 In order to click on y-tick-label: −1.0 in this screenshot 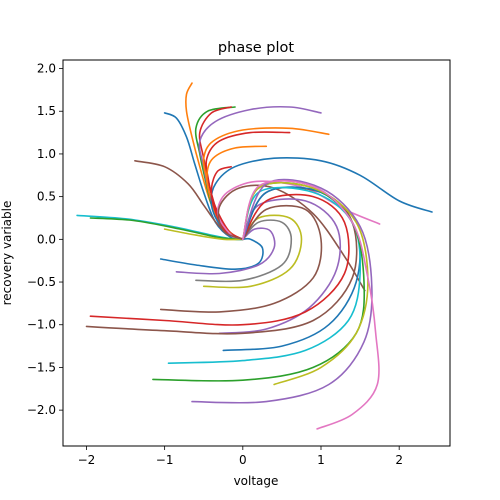, I will do `click(41, 325)`.